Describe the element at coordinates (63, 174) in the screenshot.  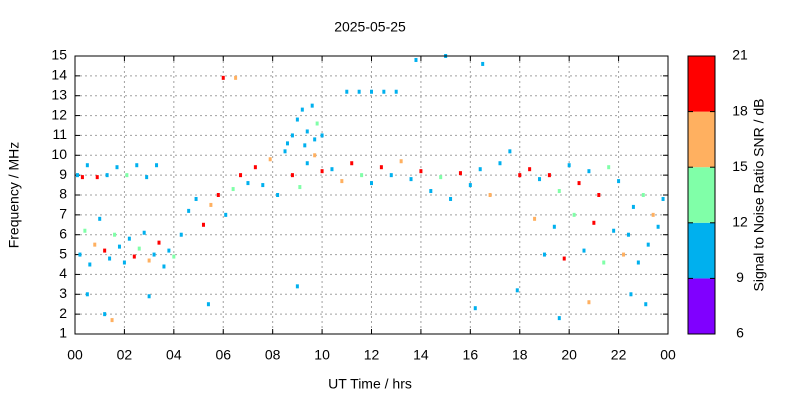
I see `y-tick-label: 9` at that location.